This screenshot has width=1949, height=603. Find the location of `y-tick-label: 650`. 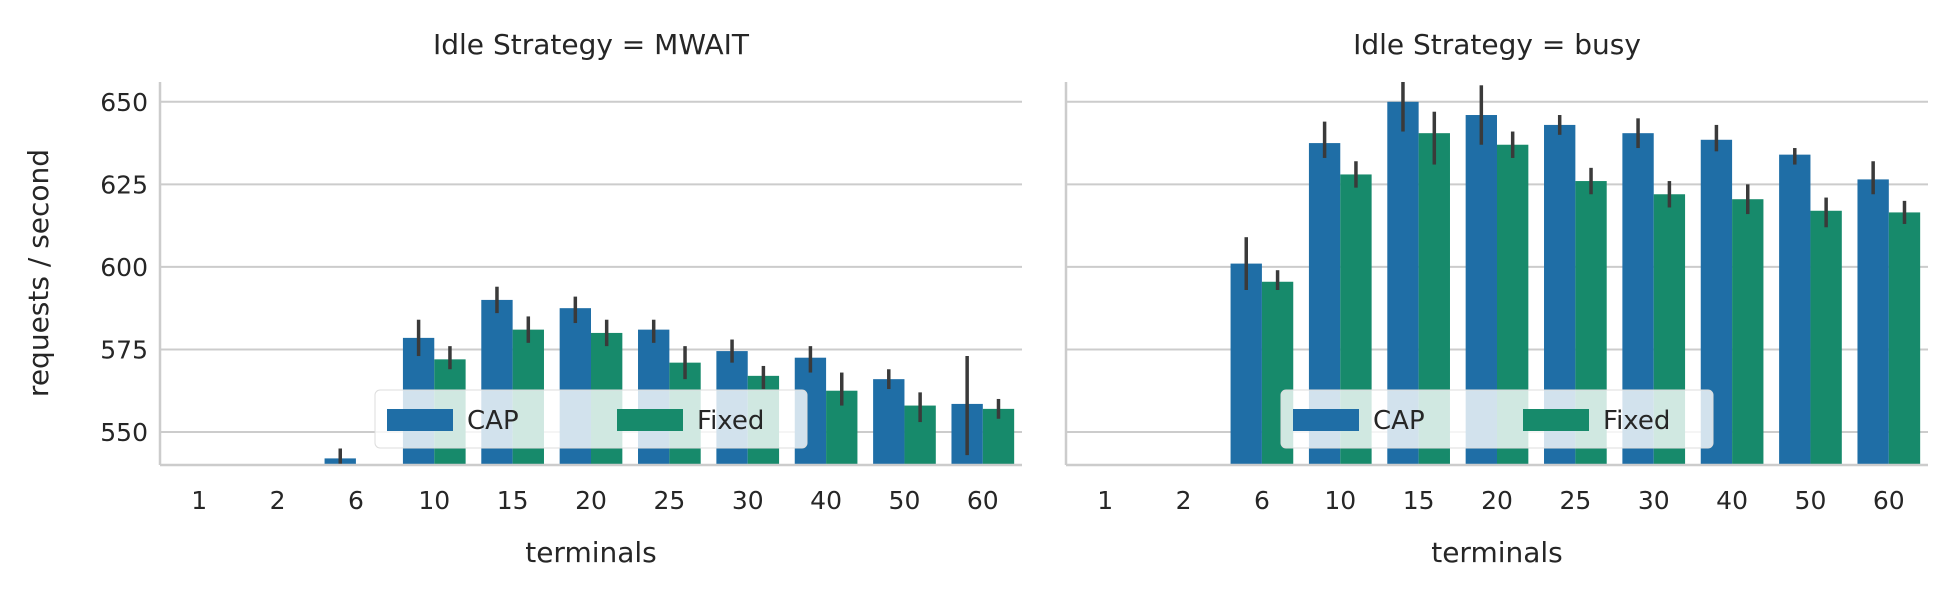

y-tick-label: 650 is located at coordinates (124, 102).